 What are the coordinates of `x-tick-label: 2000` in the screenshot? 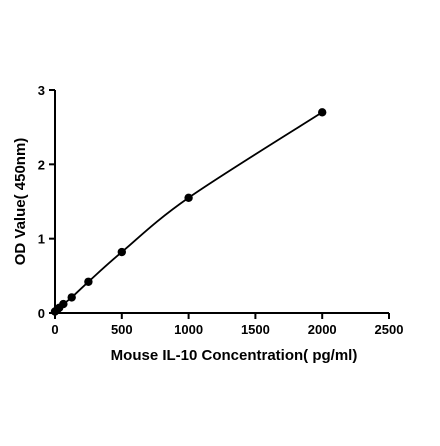 It's located at (322, 329).